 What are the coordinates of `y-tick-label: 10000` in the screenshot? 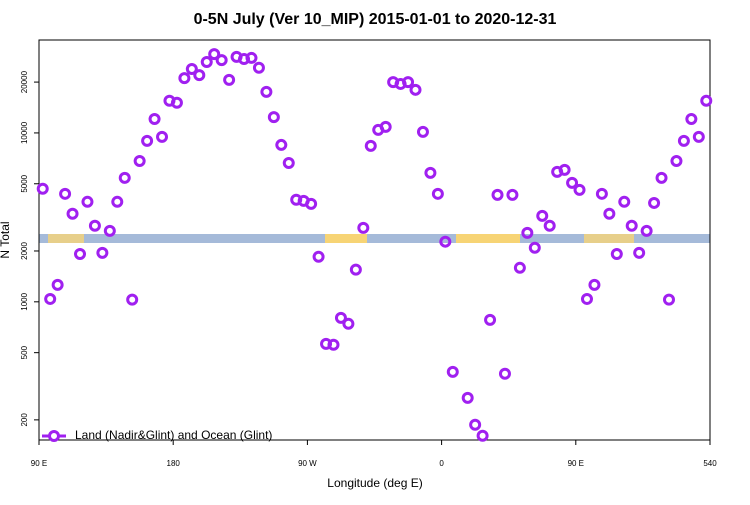 It's located at (24, 132).